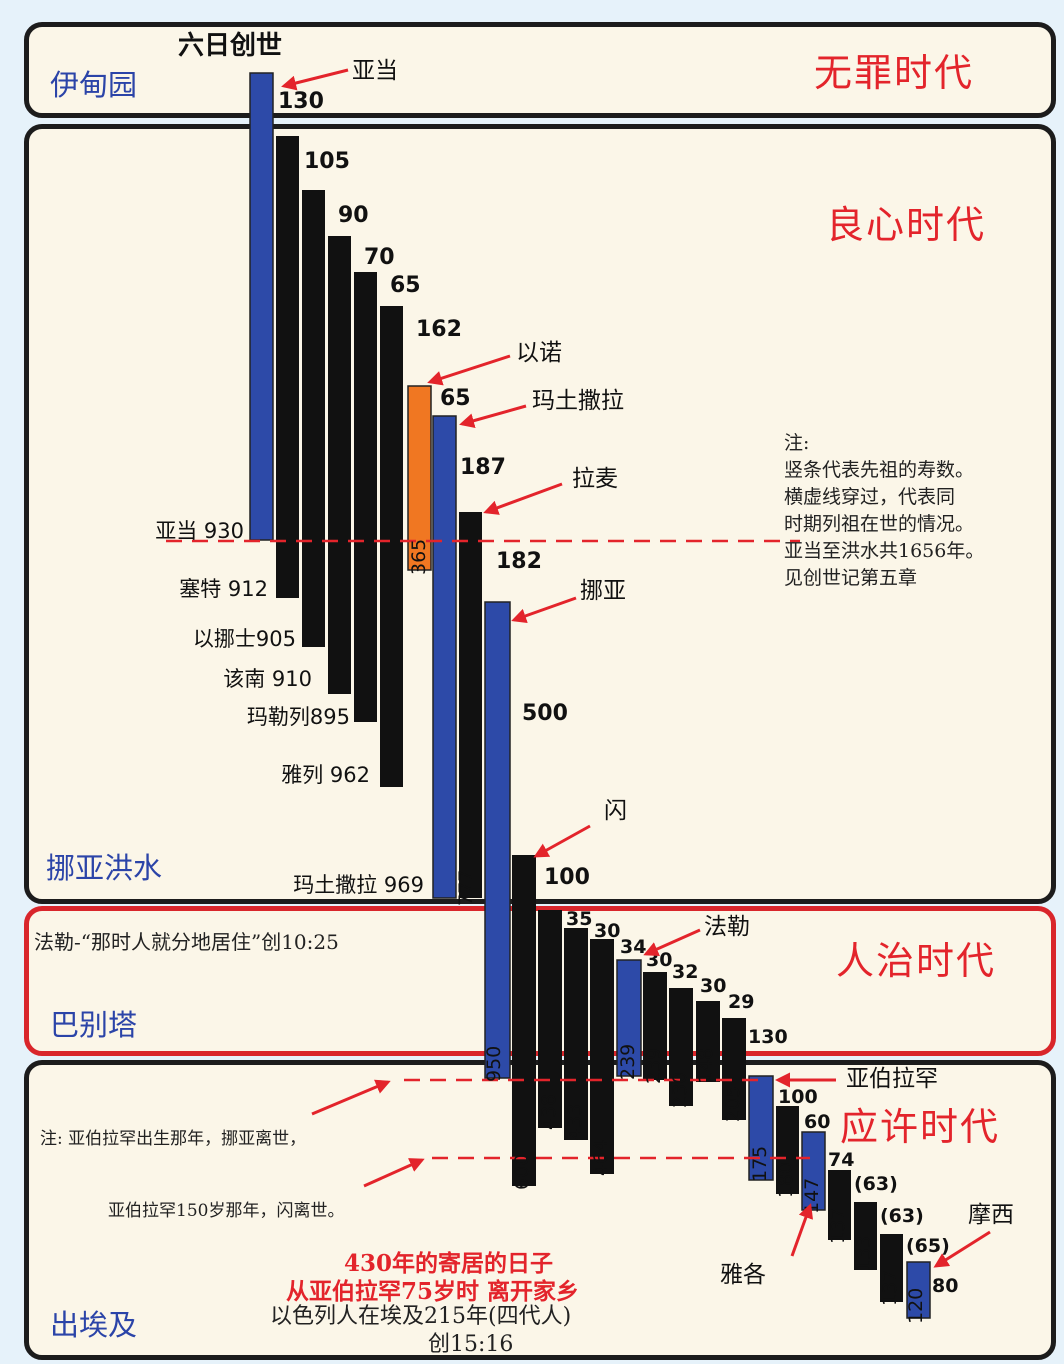  I want to click on place-label-babel: 巴别塔, so click(94, 1025).